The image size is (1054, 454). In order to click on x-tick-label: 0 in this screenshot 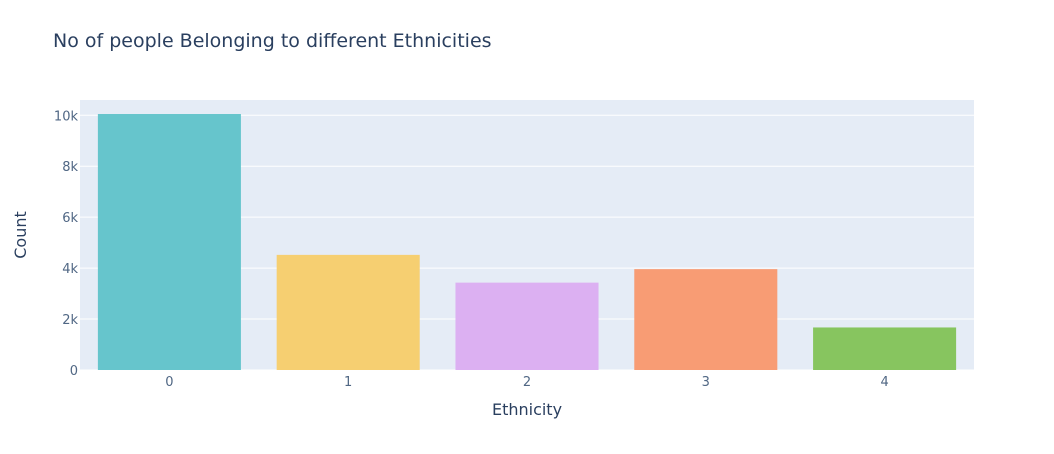, I will do `click(169, 382)`.